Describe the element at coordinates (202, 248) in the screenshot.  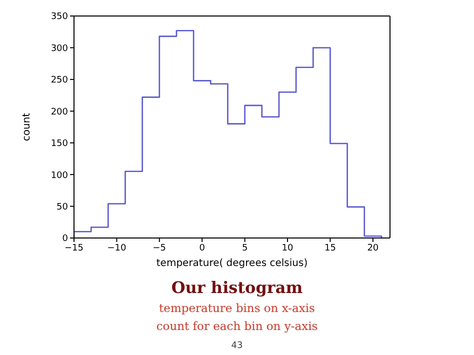
I see `x-tick-label: 0` at that location.